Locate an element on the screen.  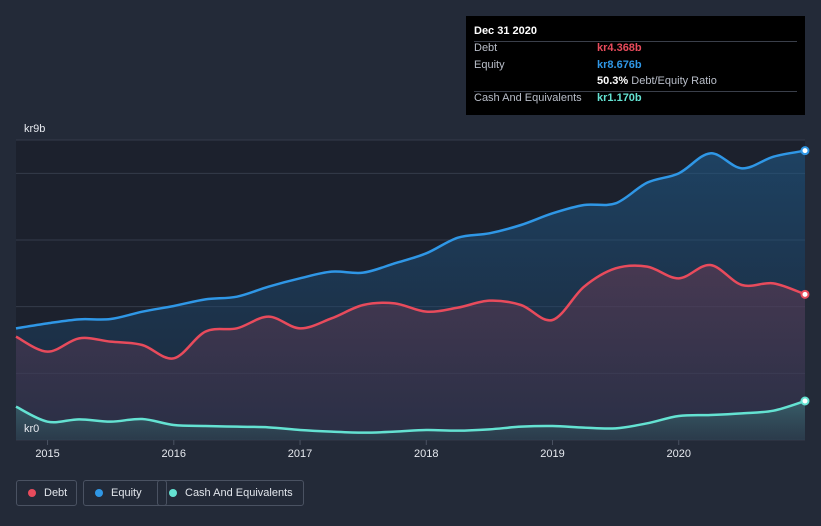
legend-equity-label: Equity is located at coordinates (126, 493).